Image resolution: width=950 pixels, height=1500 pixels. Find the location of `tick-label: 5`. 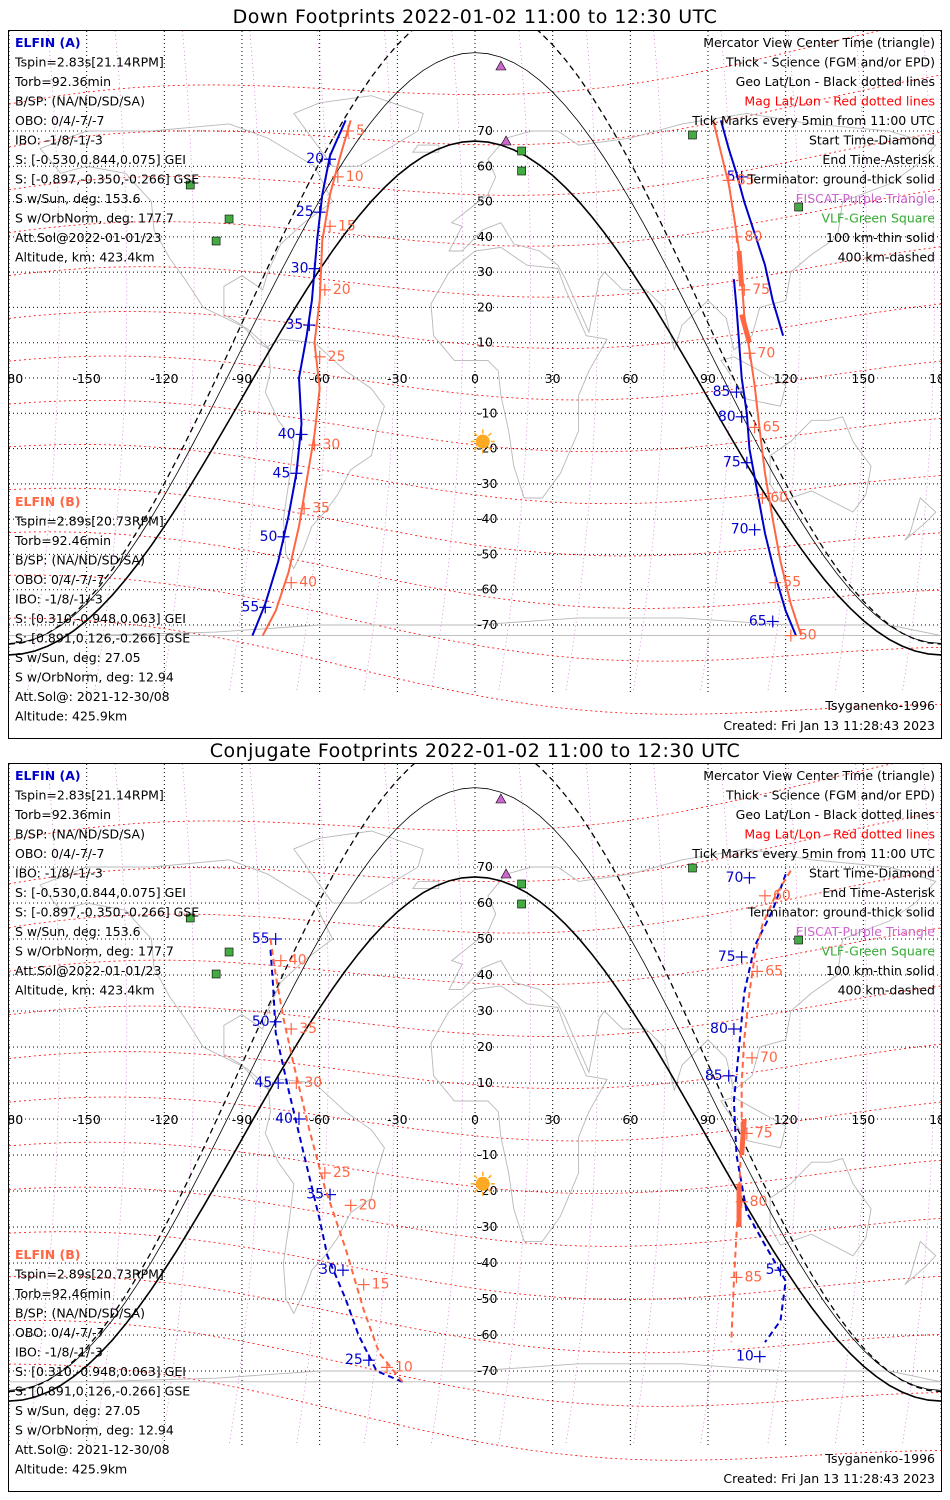

tick-label: 5 is located at coordinates (360, 131).